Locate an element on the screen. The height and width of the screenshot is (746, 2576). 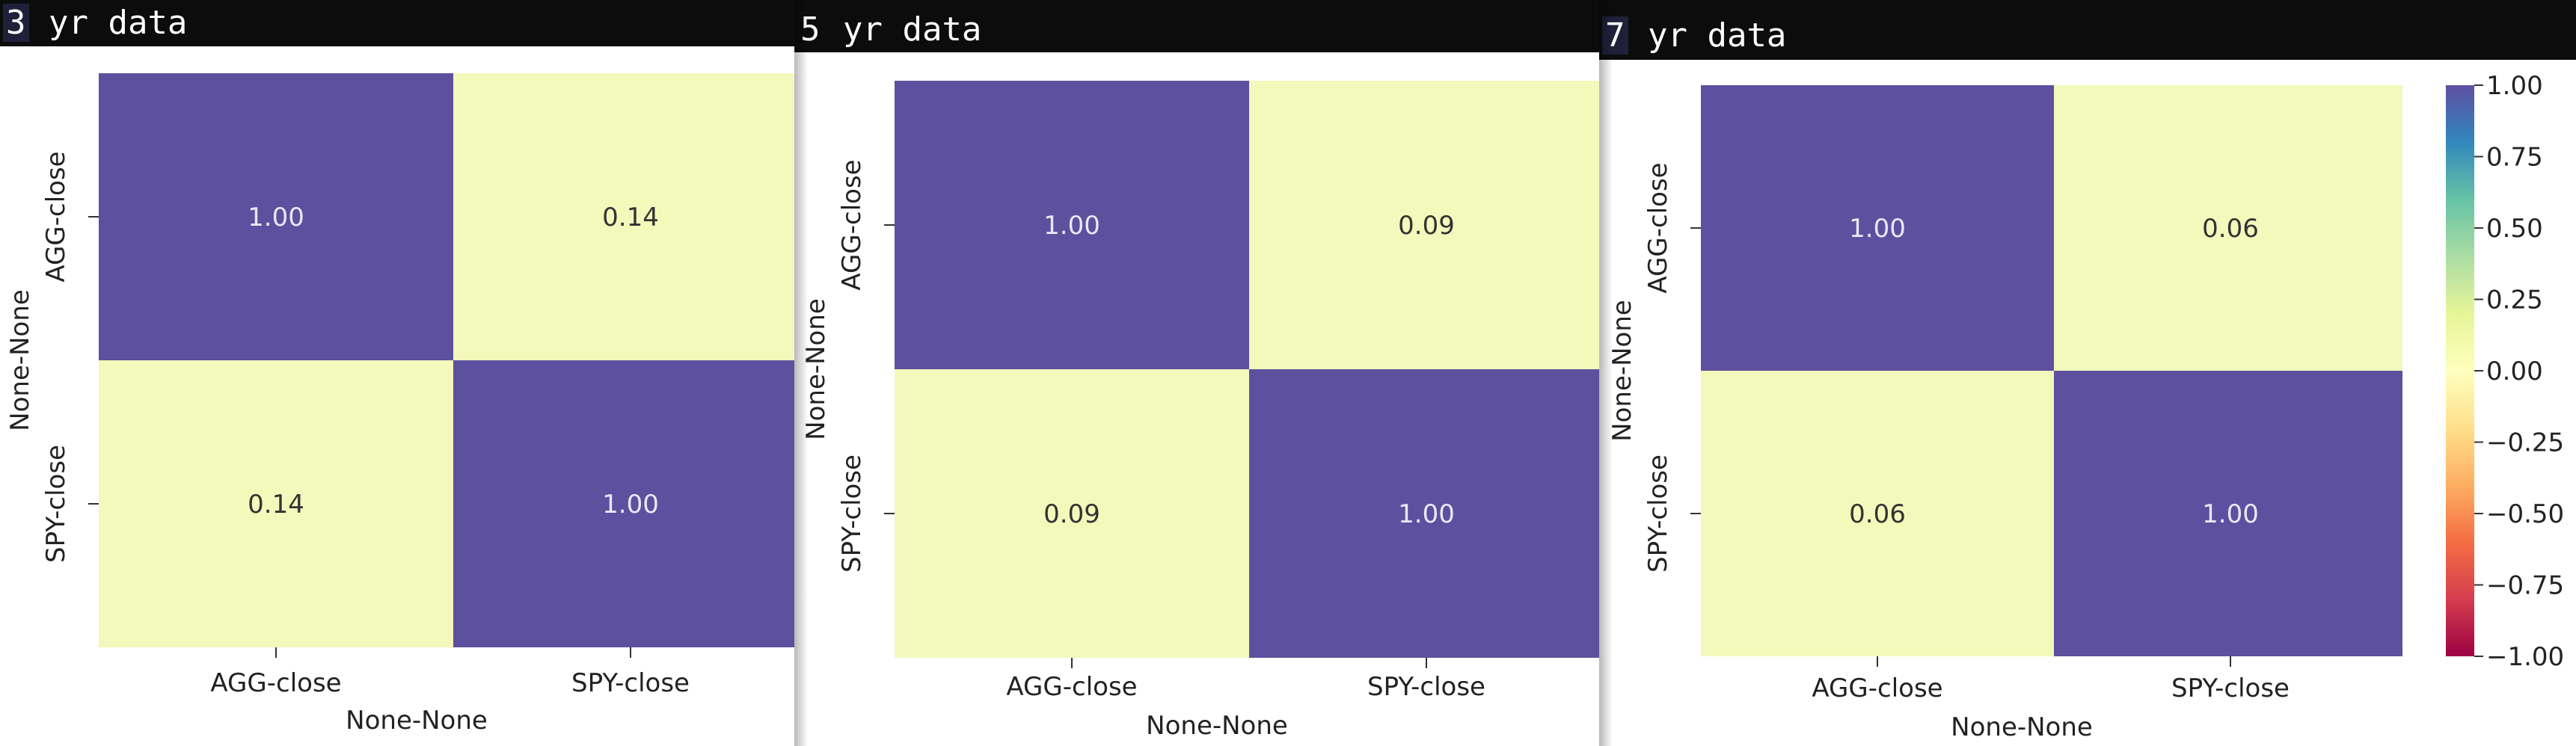
colorbar-tick-label: 0.50 is located at coordinates (2514, 229).